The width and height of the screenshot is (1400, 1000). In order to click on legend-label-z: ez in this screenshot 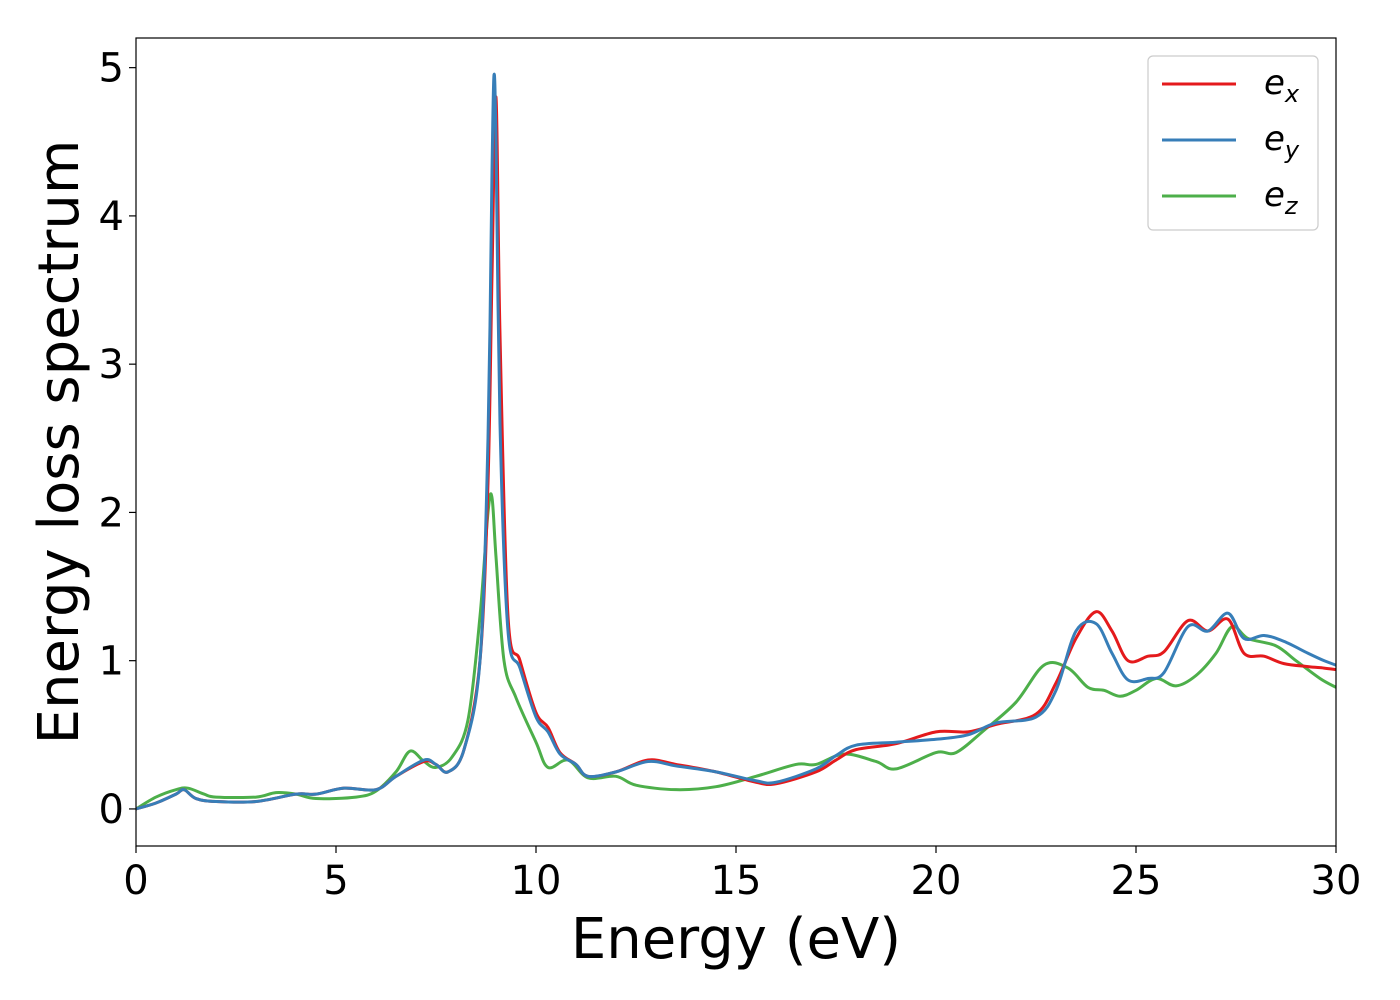, I will do `click(1281, 197)`.